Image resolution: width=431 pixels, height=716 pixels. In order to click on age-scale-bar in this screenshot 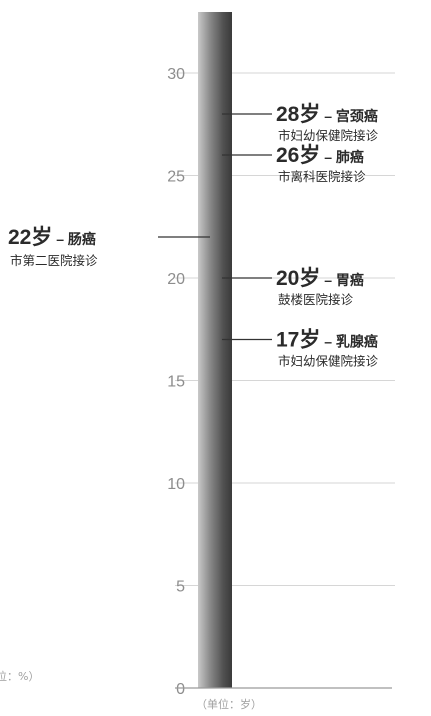, I will do `click(215, 350)`.